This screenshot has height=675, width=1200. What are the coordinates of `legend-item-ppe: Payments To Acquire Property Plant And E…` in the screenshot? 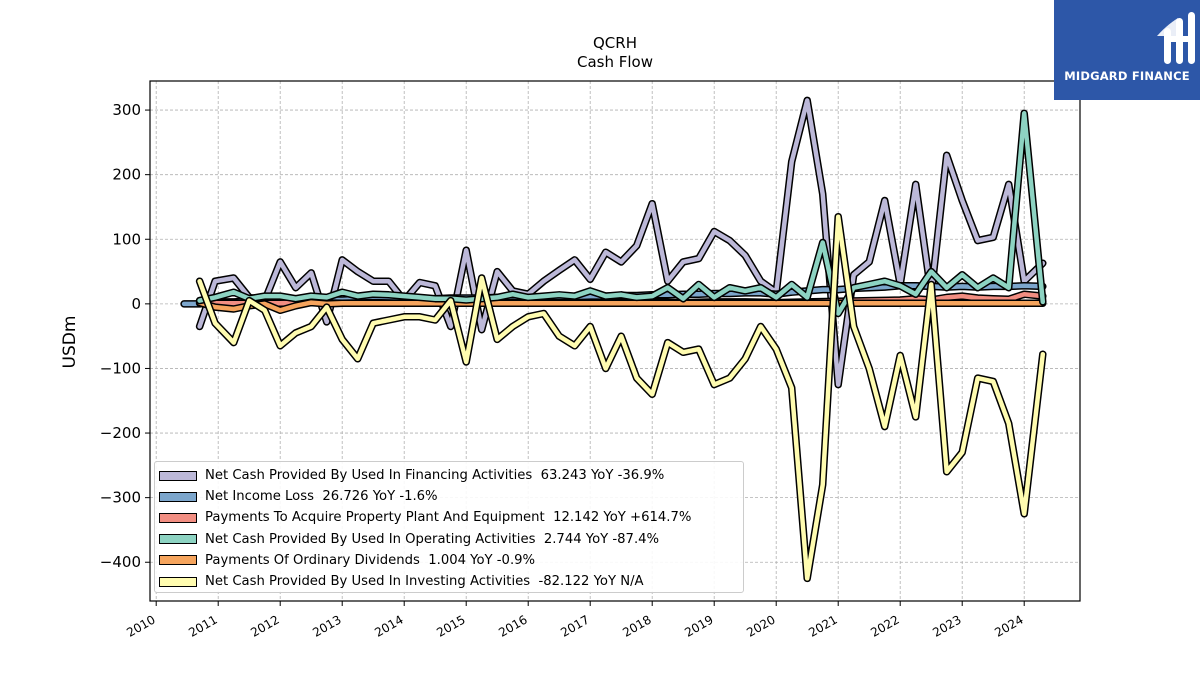 It's located at (451, 517).